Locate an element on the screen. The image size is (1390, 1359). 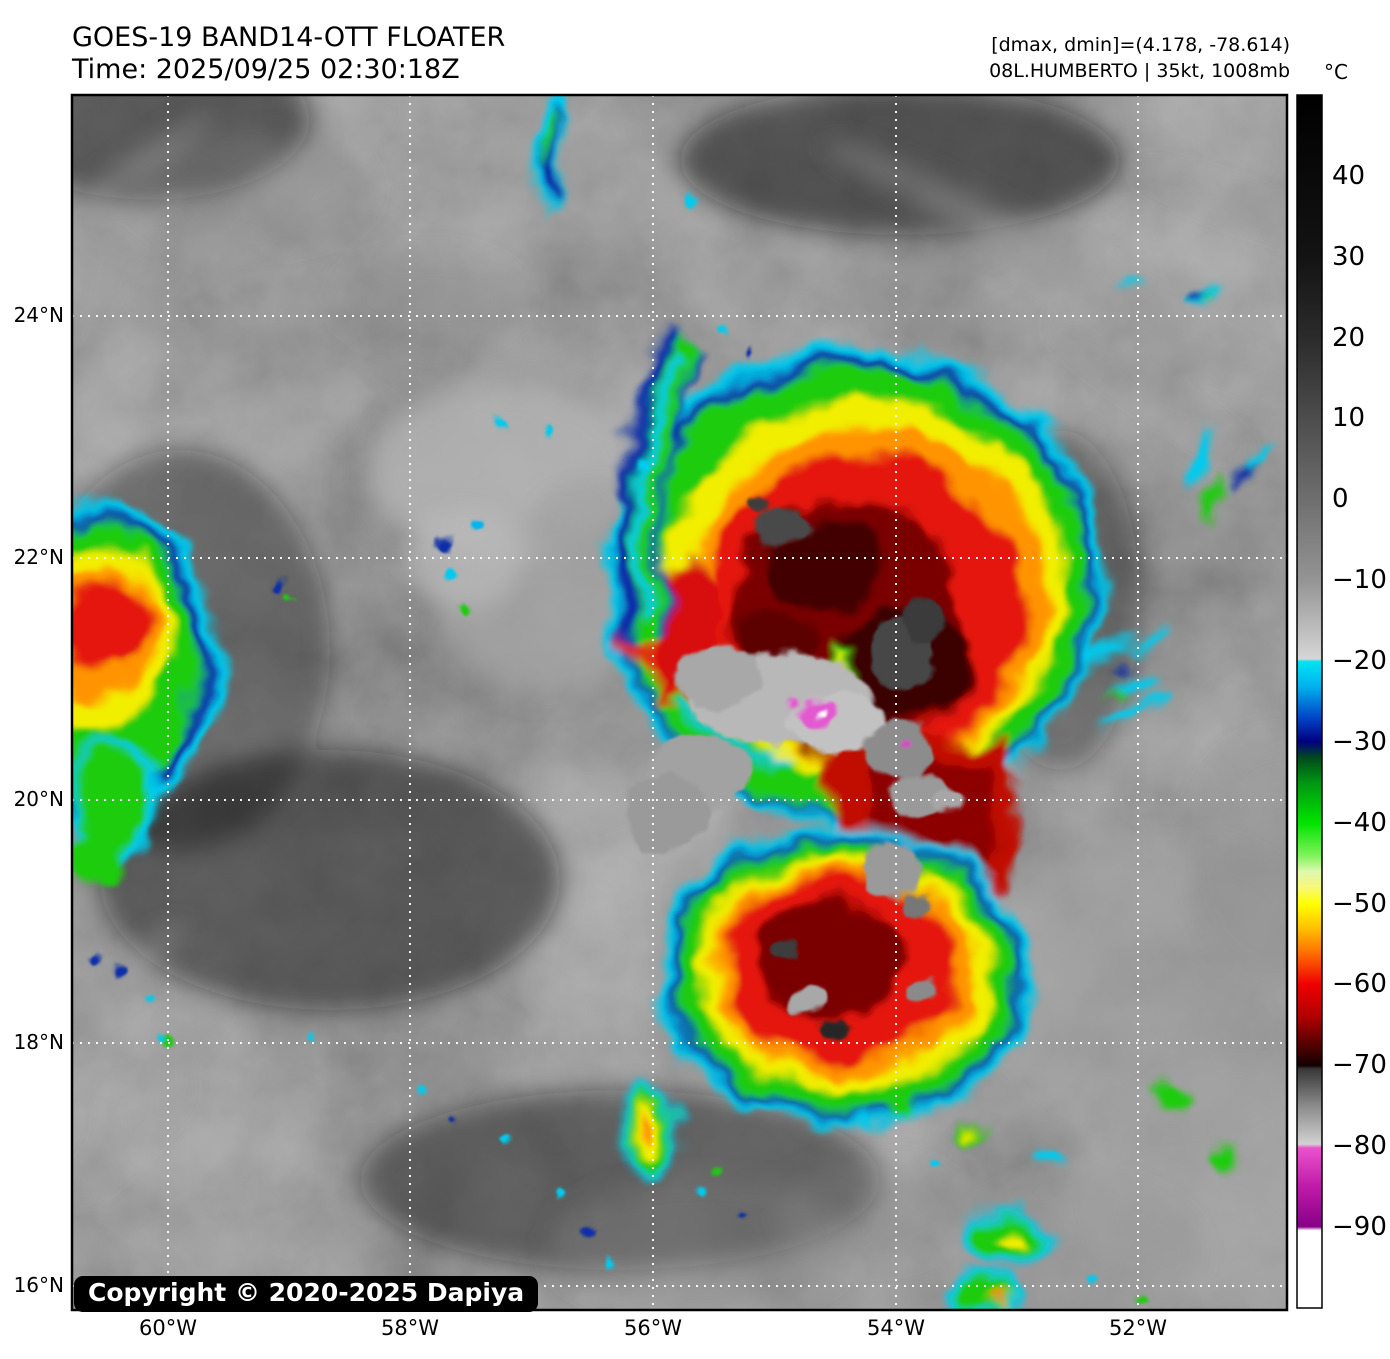
cb-tick-10: 10 is located at coordinates (1349, 418).